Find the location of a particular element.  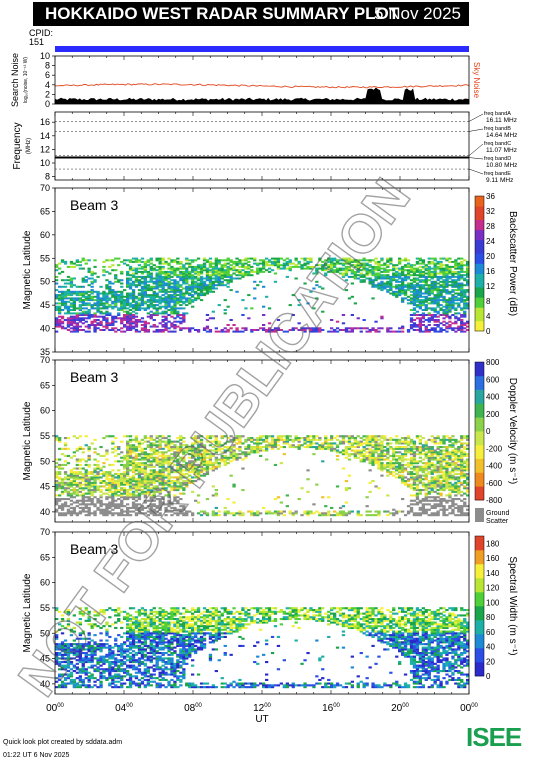

freq-band-value: 10.80 MHz is located at coordinates (501, 165).